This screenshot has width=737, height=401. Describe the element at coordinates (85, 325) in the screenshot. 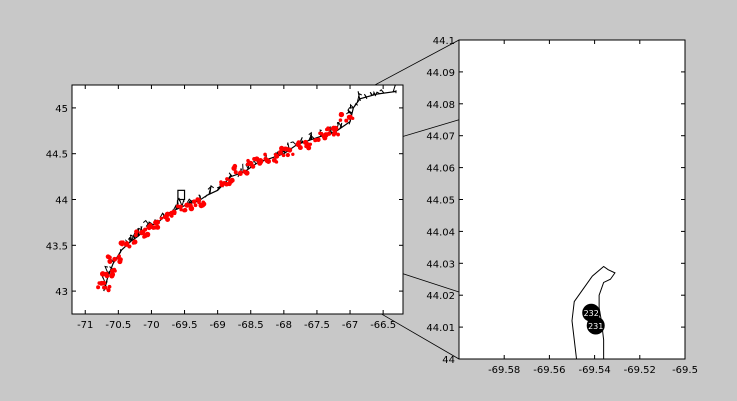

I see `overview-map-x-tick-label: -71` at that location.